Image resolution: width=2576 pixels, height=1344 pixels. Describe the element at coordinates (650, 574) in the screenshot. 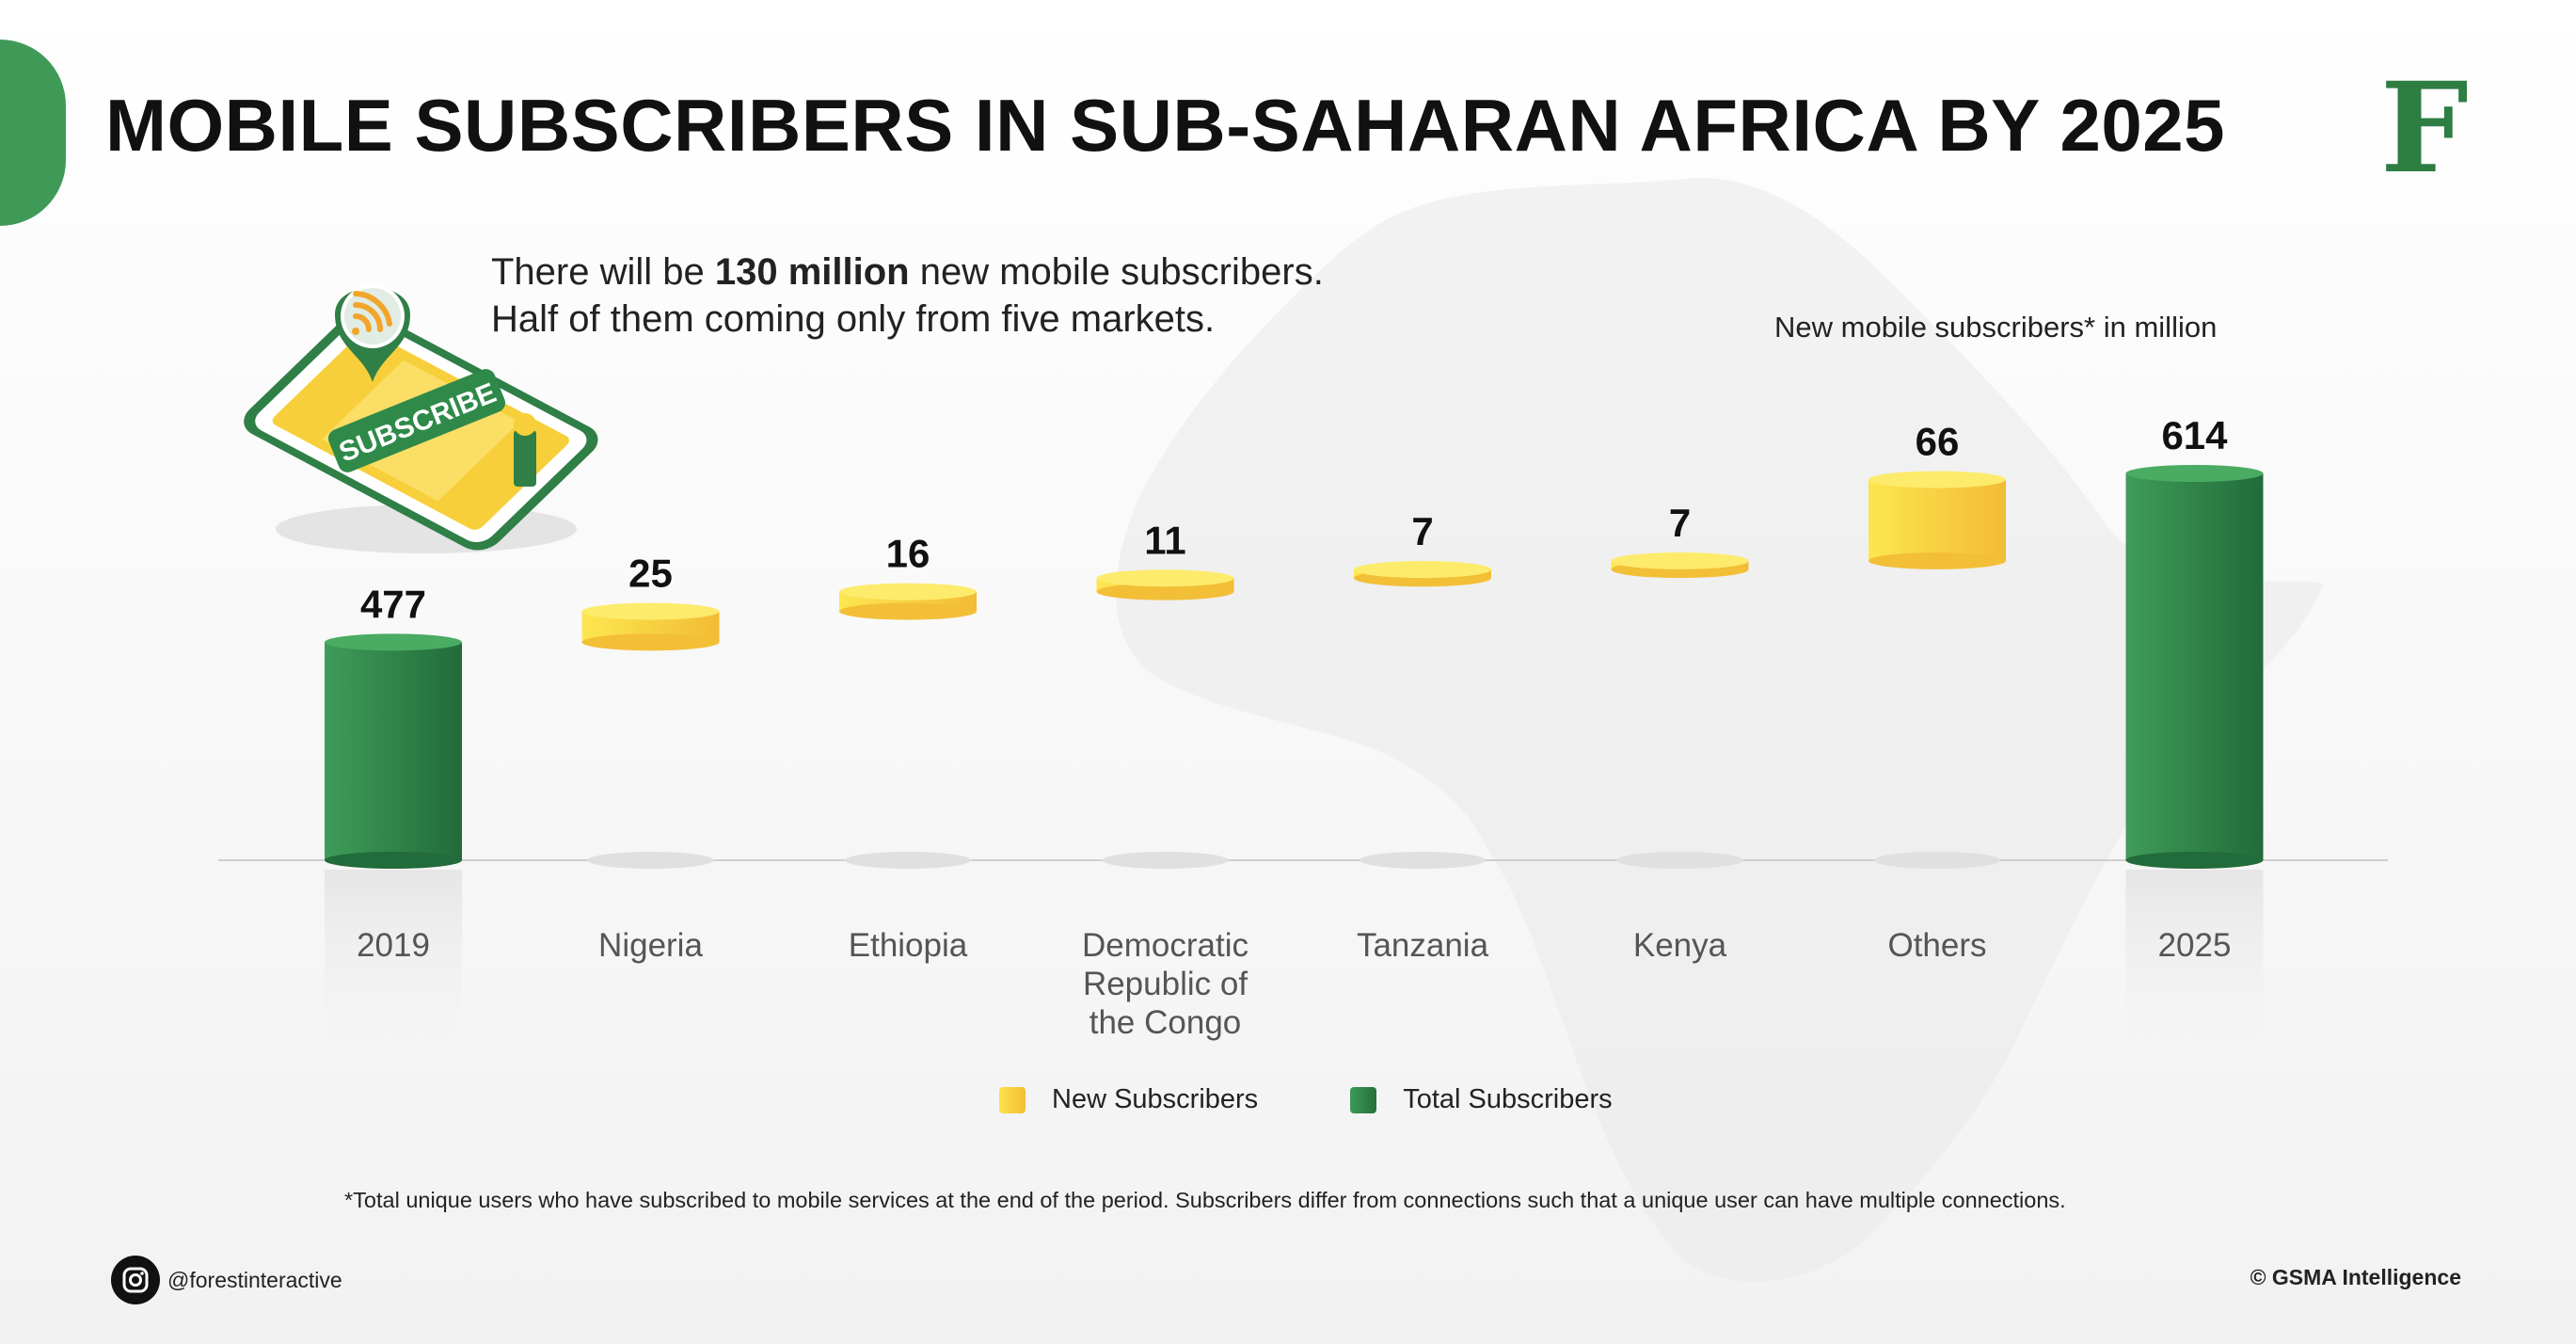

I see `data-label: 25` at that location.